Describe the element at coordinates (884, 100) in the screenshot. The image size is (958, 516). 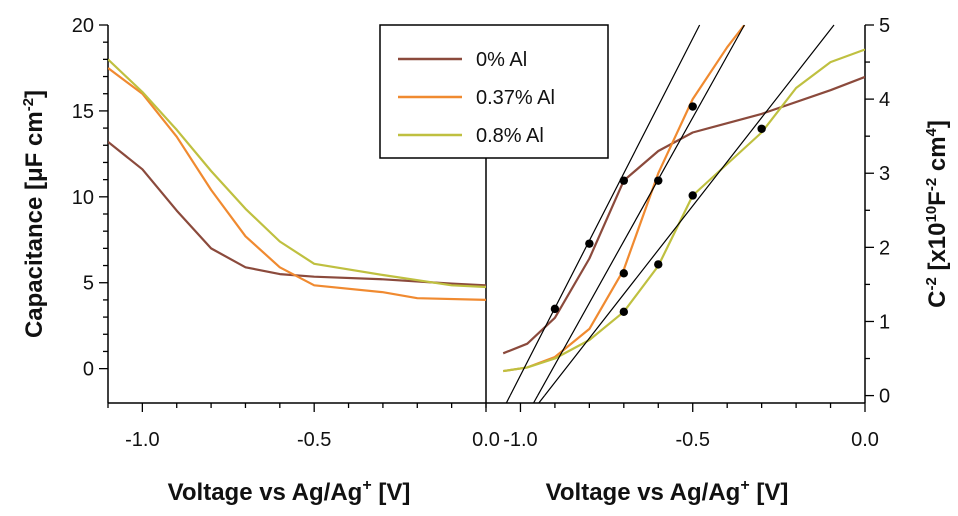
I see `right-y-tick-label: 4` at that location.